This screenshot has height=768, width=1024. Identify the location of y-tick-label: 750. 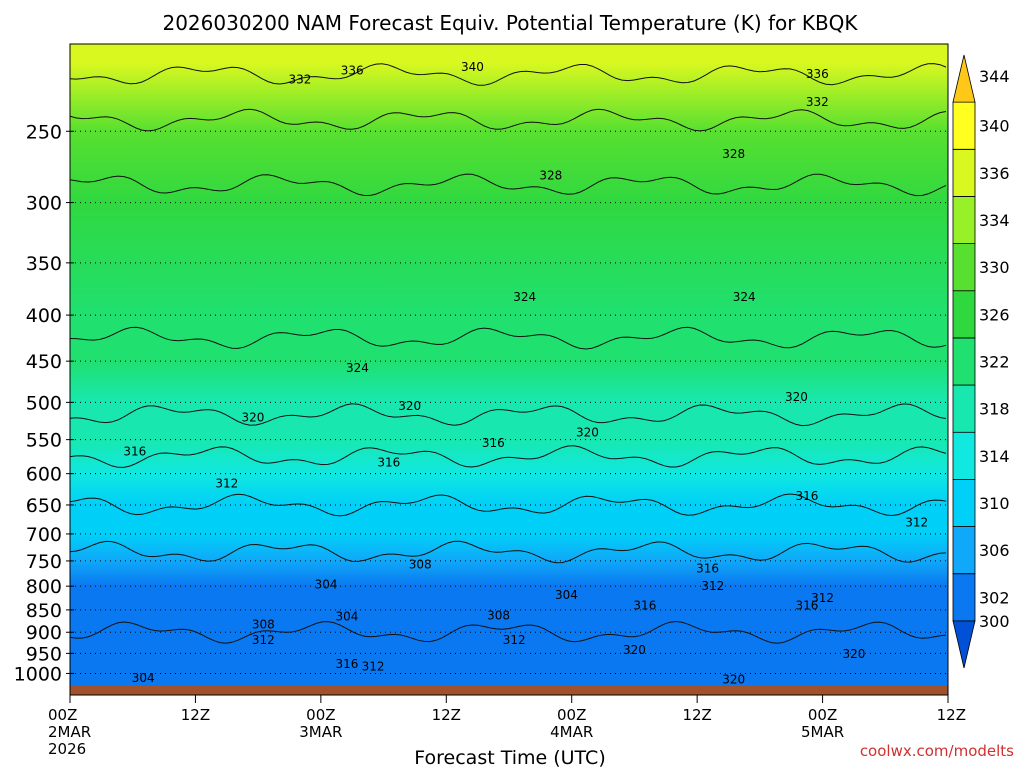
(44, 562).